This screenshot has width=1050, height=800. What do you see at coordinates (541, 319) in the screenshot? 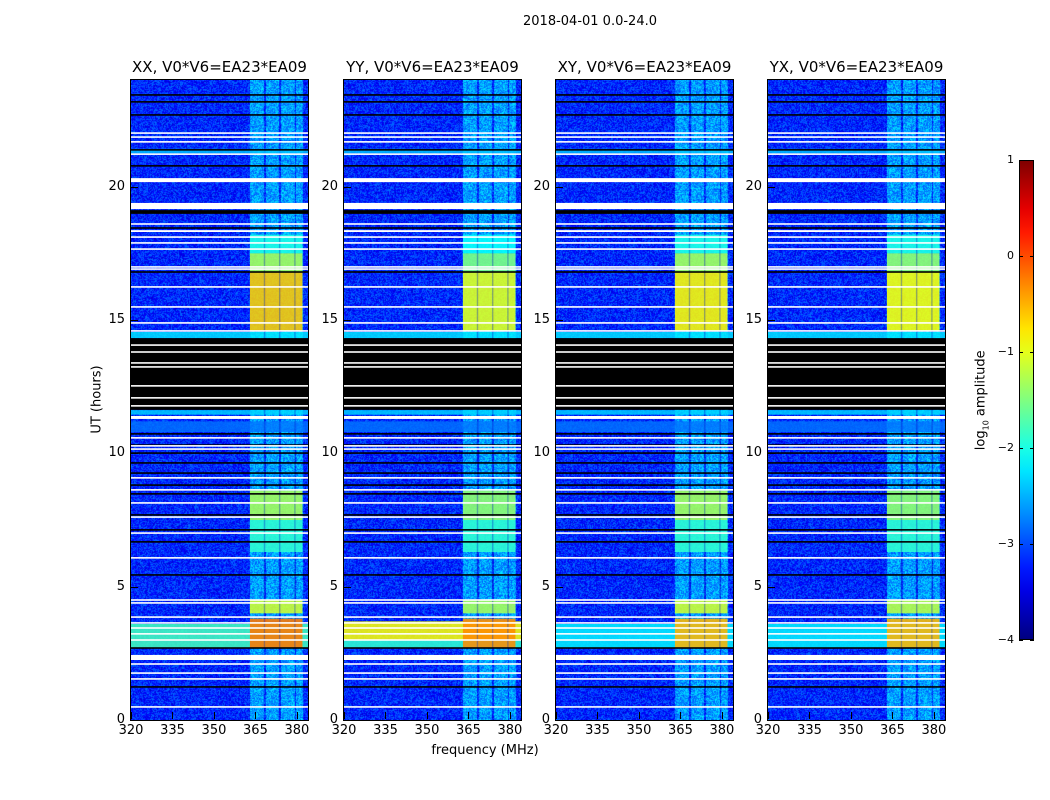
I see `y-tick-label: 15` at bounding box center [541, 319].